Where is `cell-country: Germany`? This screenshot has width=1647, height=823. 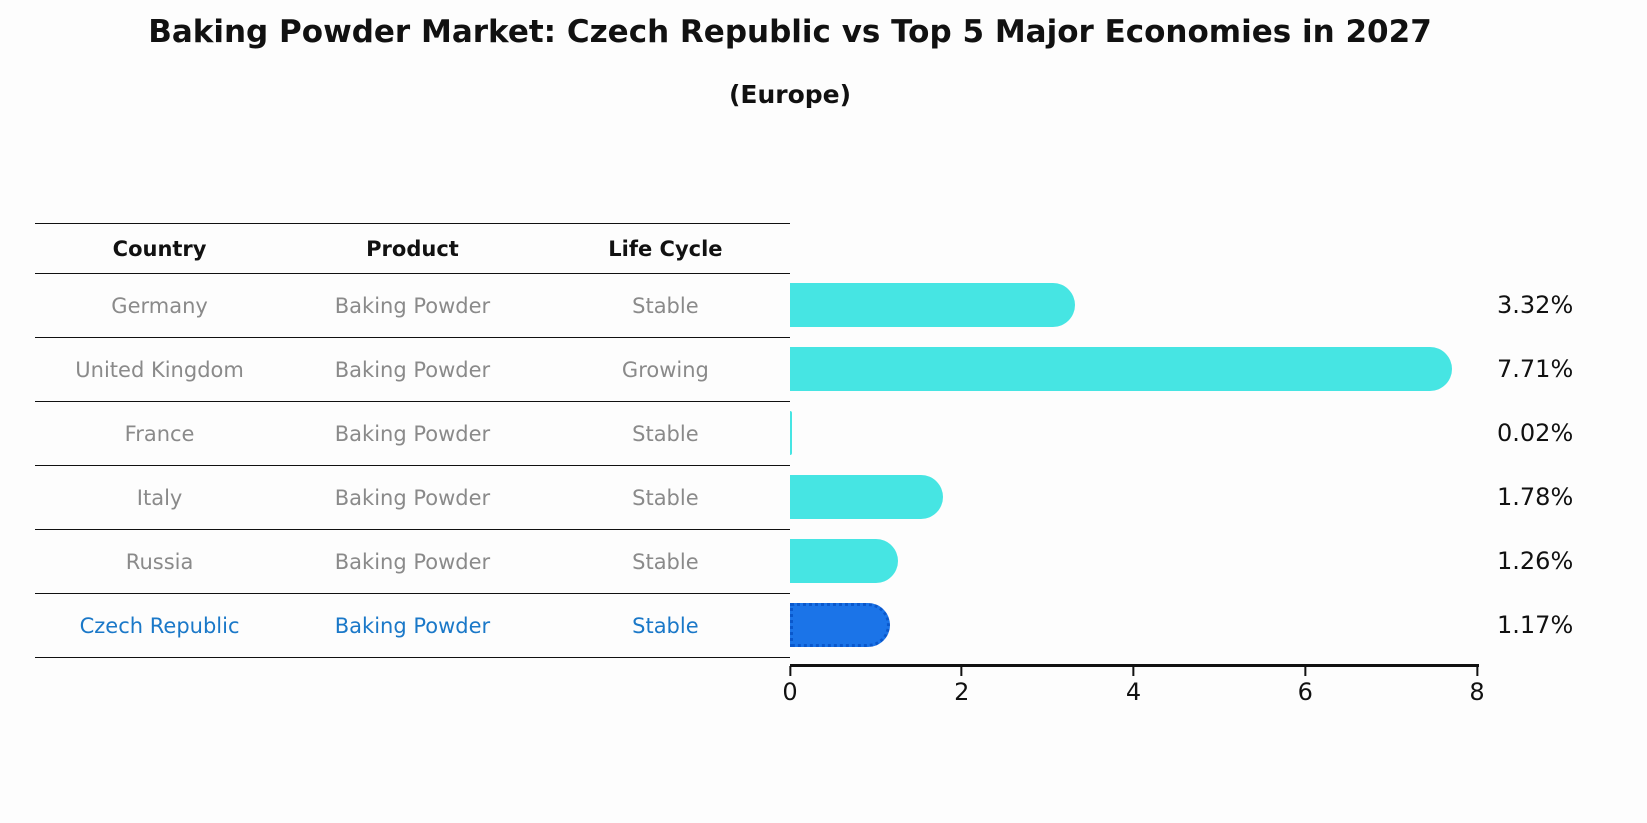
cell-country: Germany is located at coordinates (159, 305).